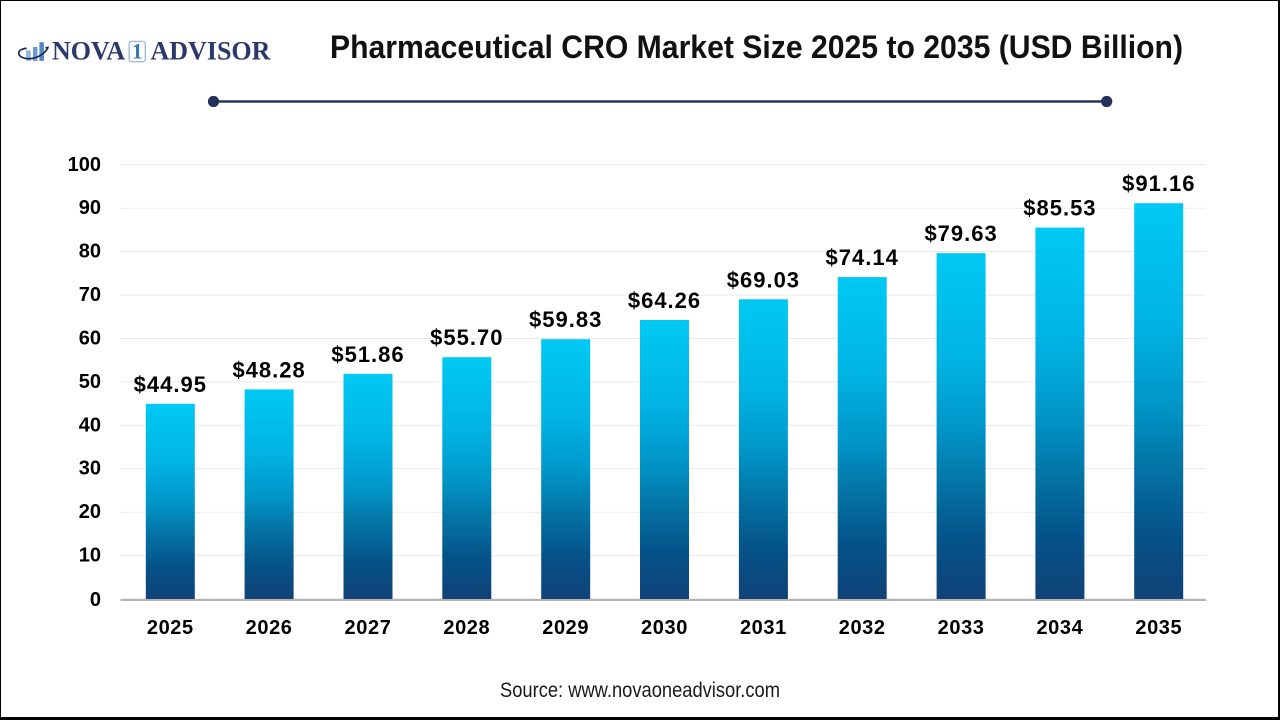  Describe the element at coordinates (269, 628) in the screenshot. I see `svg-text: 2026` at that location.